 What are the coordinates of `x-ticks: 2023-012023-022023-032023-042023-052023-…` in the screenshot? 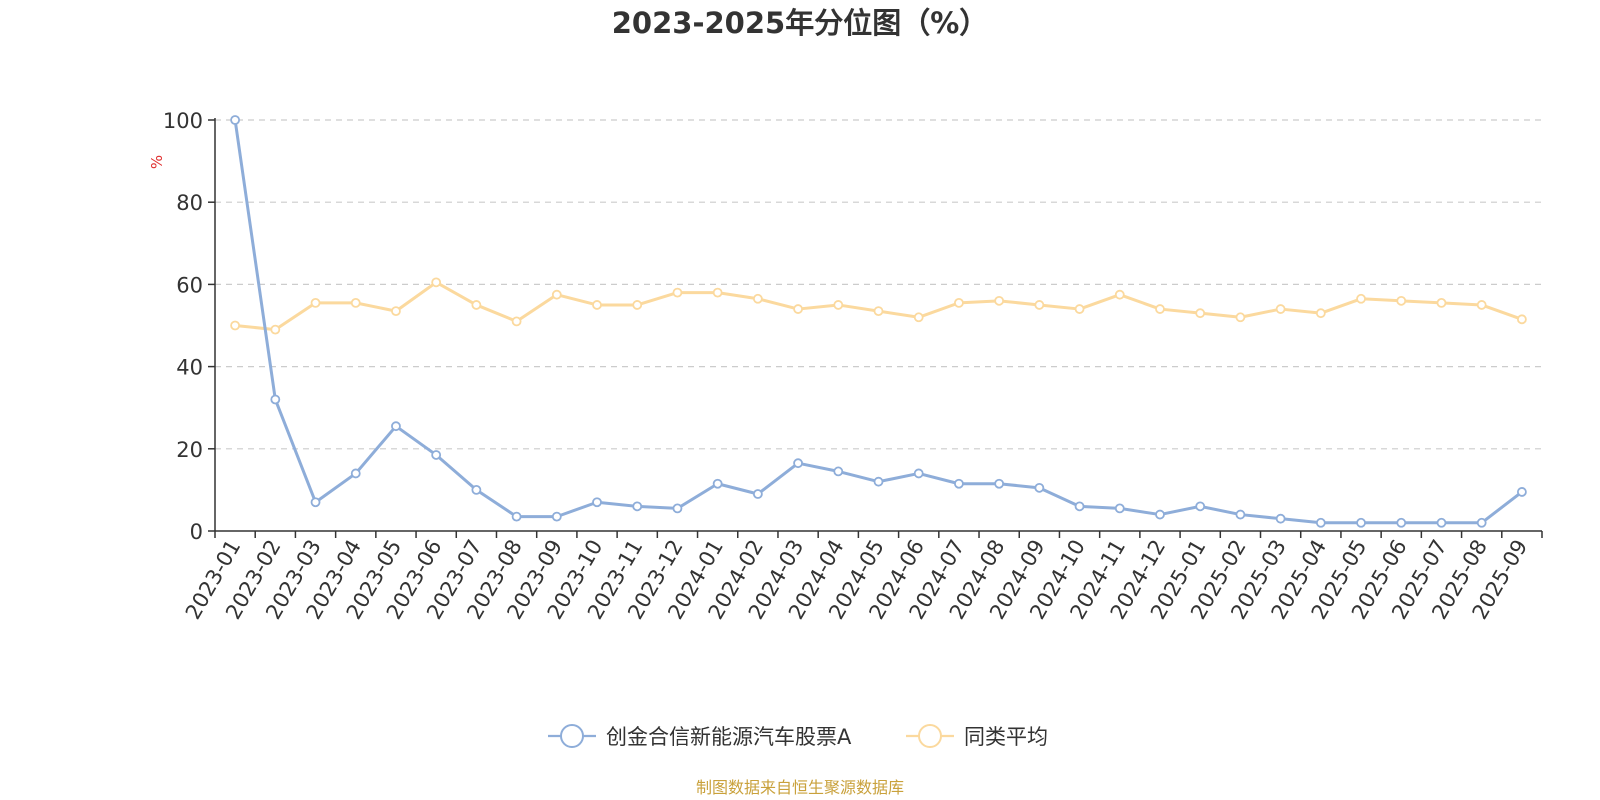 It's located at (862, 577).